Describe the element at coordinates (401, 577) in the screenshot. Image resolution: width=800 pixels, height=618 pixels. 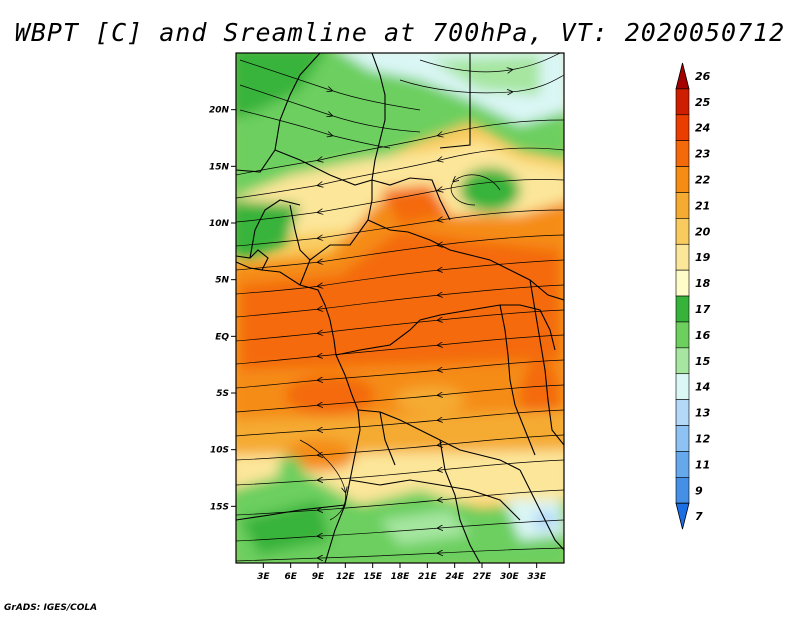
I see `lon-tick-label: 18E` at that location.